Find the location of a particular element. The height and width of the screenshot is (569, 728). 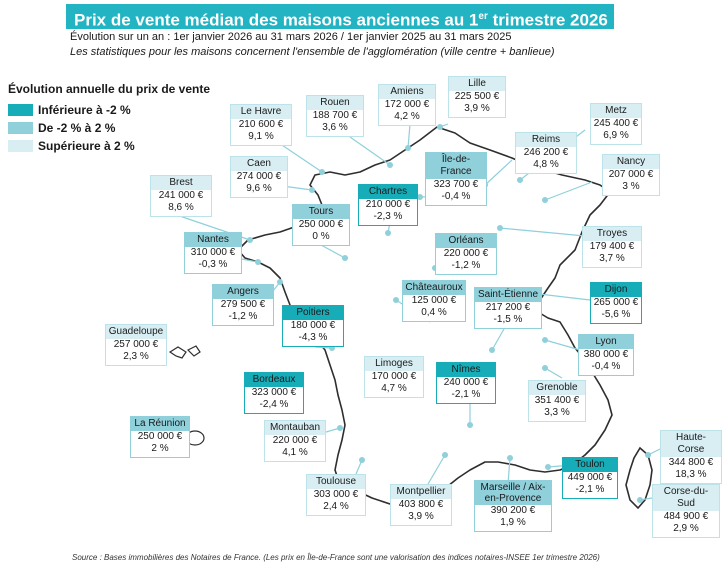

city-label-montpellier: Montpellier 403 800 € 3,9 % is located at coordinates (421, 505).